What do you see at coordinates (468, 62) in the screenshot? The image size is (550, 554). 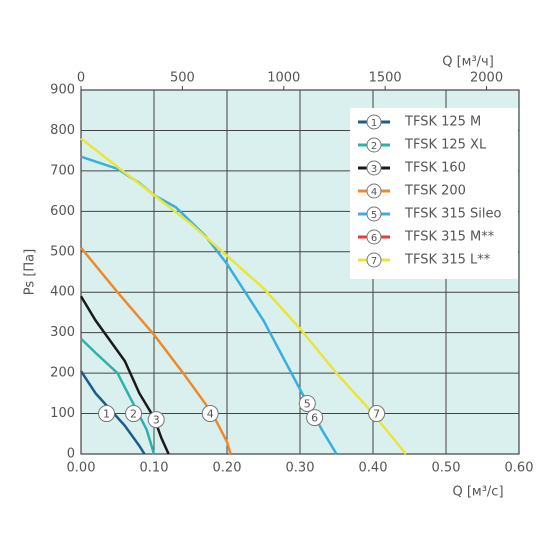 I see `x2-label: Q [м³/ч]` at bounding box center [468, 62].